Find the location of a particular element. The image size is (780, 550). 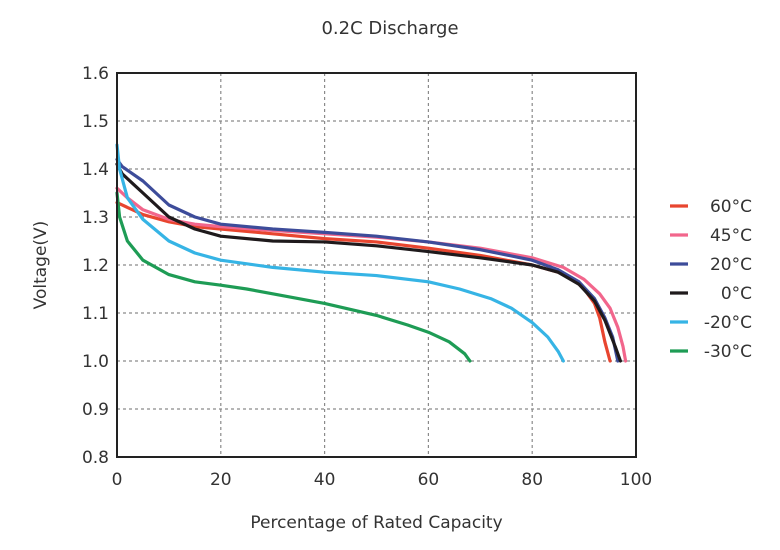

y-tick-label: 1.6 is located at coordinates (95, 74).